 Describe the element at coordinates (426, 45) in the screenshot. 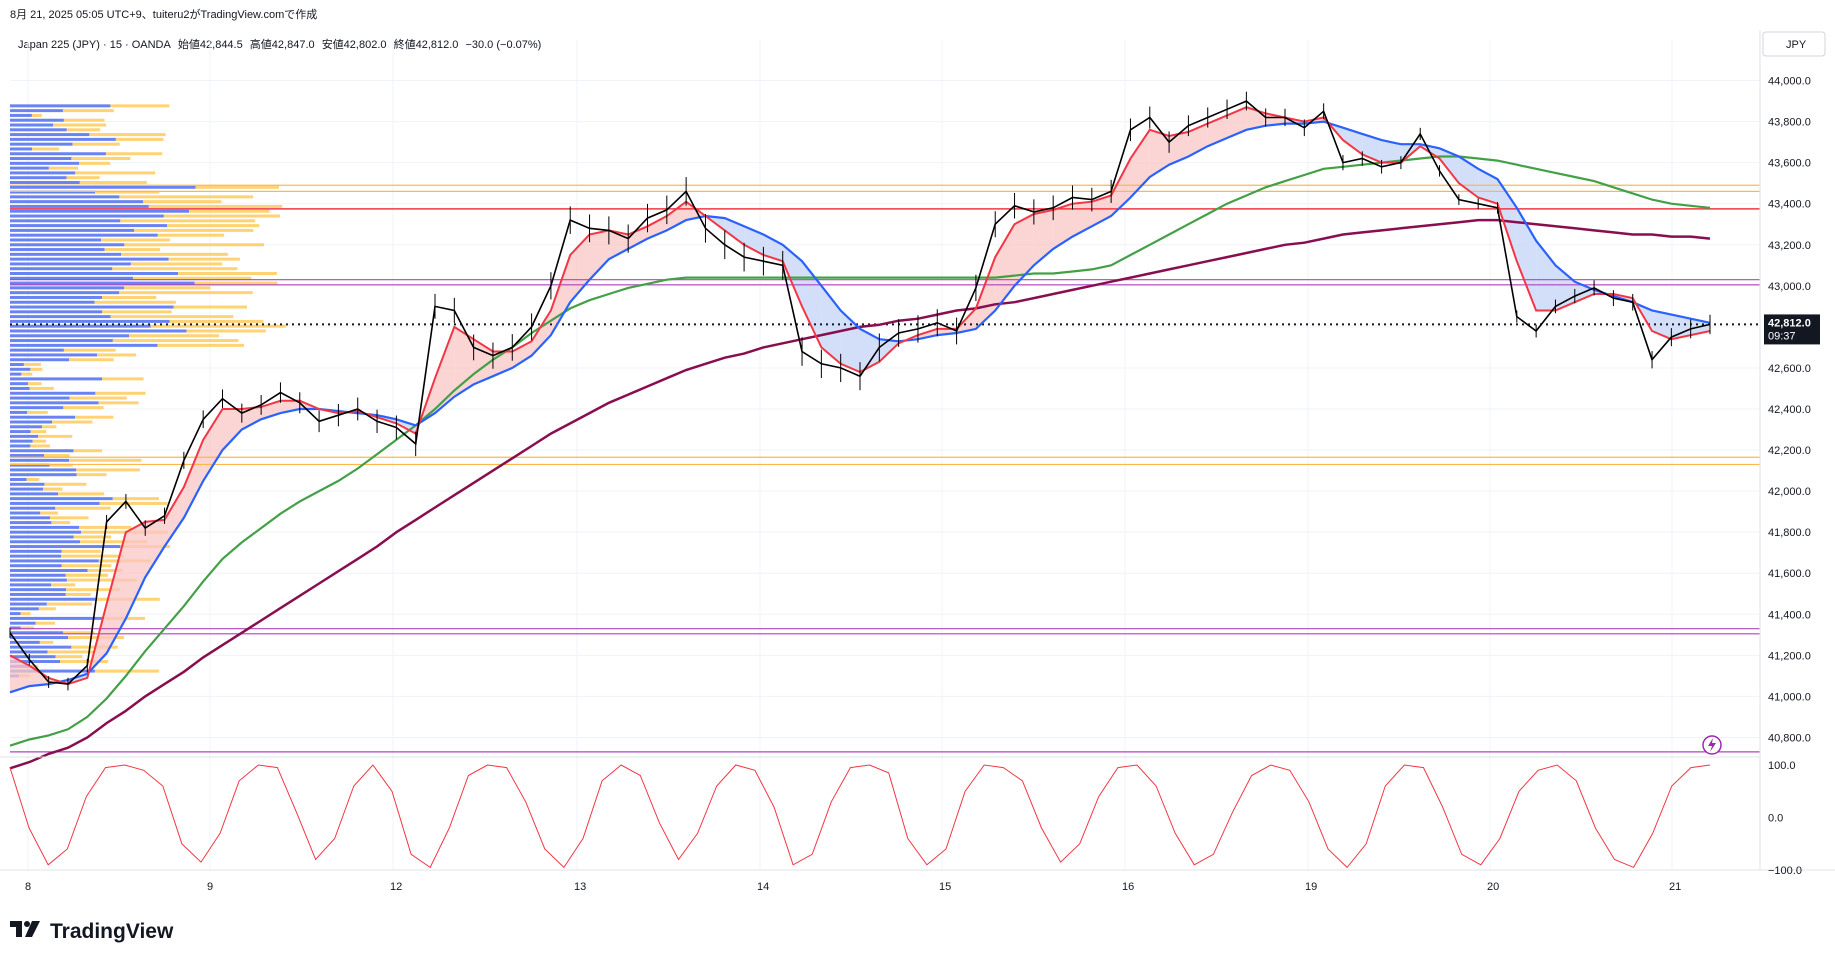

I see `close-value: 終値42,812.0` at that location.